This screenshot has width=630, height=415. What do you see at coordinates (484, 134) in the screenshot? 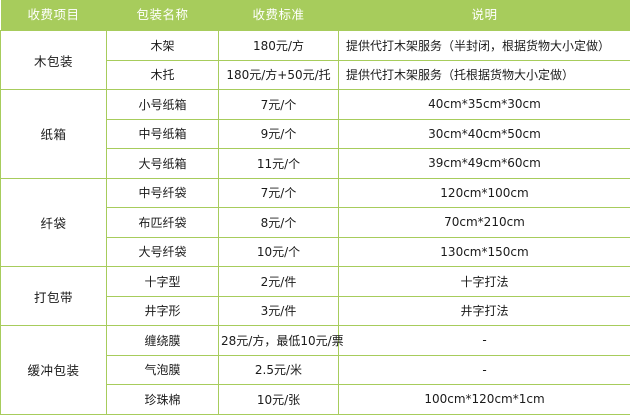
I see `note-cell: 30cm*40cm*50cm` at bounding box center [484, 134].